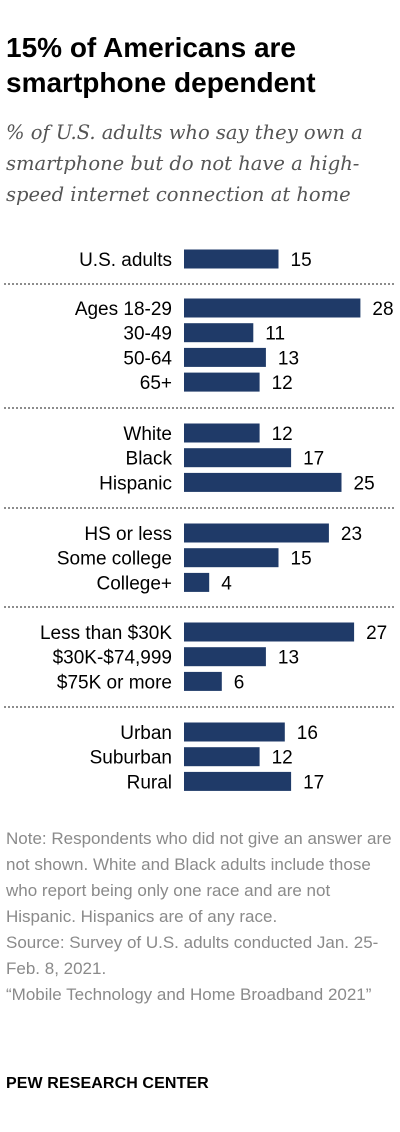 The image size is (400, 1132). Describe the element at coordinates (275, 334) in the screenshot. I see `value-label: 11` at that location.